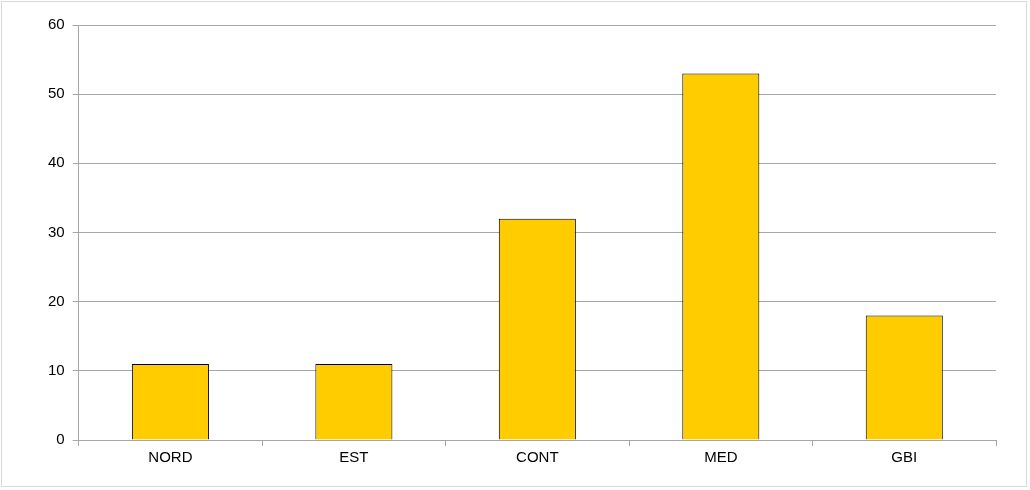  I want to click on x-tick-label: MED, so click(721, 457).